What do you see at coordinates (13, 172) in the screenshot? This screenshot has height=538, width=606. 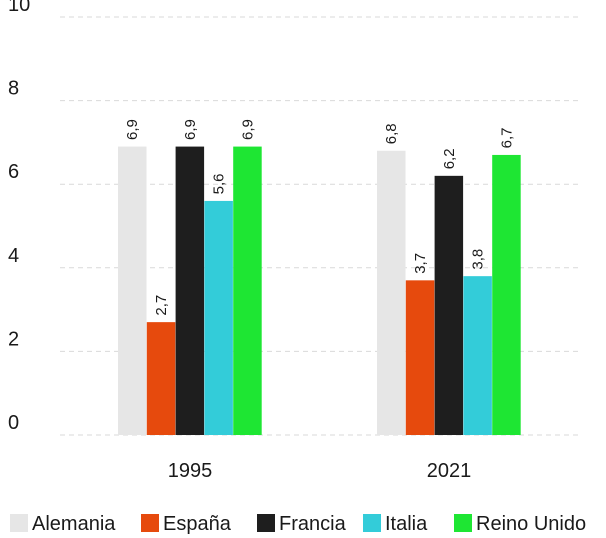 I see `y-tick-label: 6` at bounding box center [13, 172].